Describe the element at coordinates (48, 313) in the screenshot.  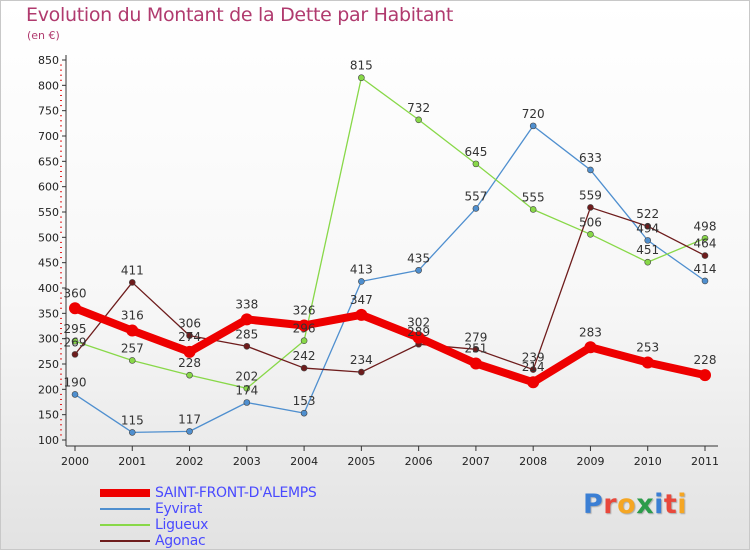
I see `y-tick-label: 350` at that location.